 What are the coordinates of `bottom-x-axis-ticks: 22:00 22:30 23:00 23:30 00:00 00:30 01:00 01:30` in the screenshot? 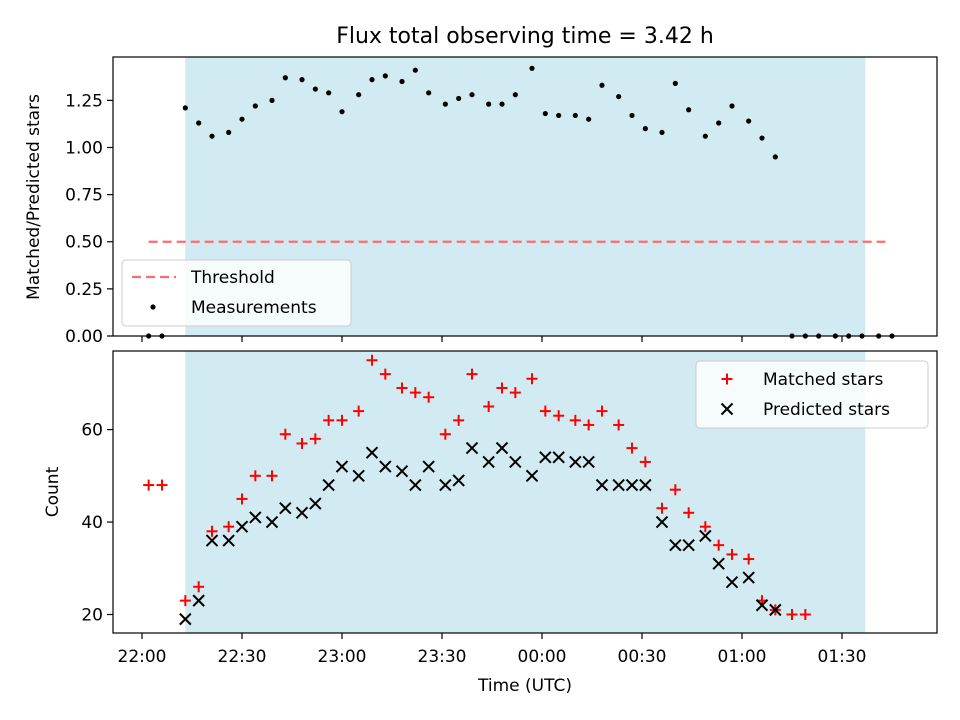 It's located at (492, 650).